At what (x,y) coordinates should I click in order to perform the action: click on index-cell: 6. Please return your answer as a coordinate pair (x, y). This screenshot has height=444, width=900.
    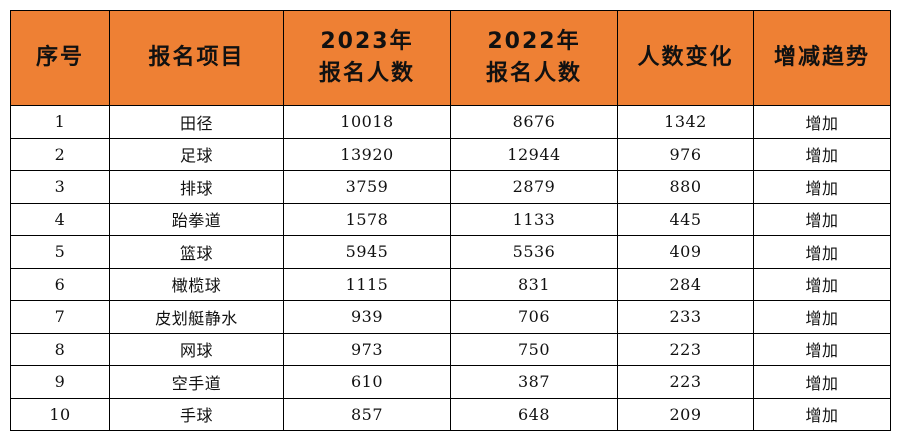
    Looking at the image, I should click on (60, 284).